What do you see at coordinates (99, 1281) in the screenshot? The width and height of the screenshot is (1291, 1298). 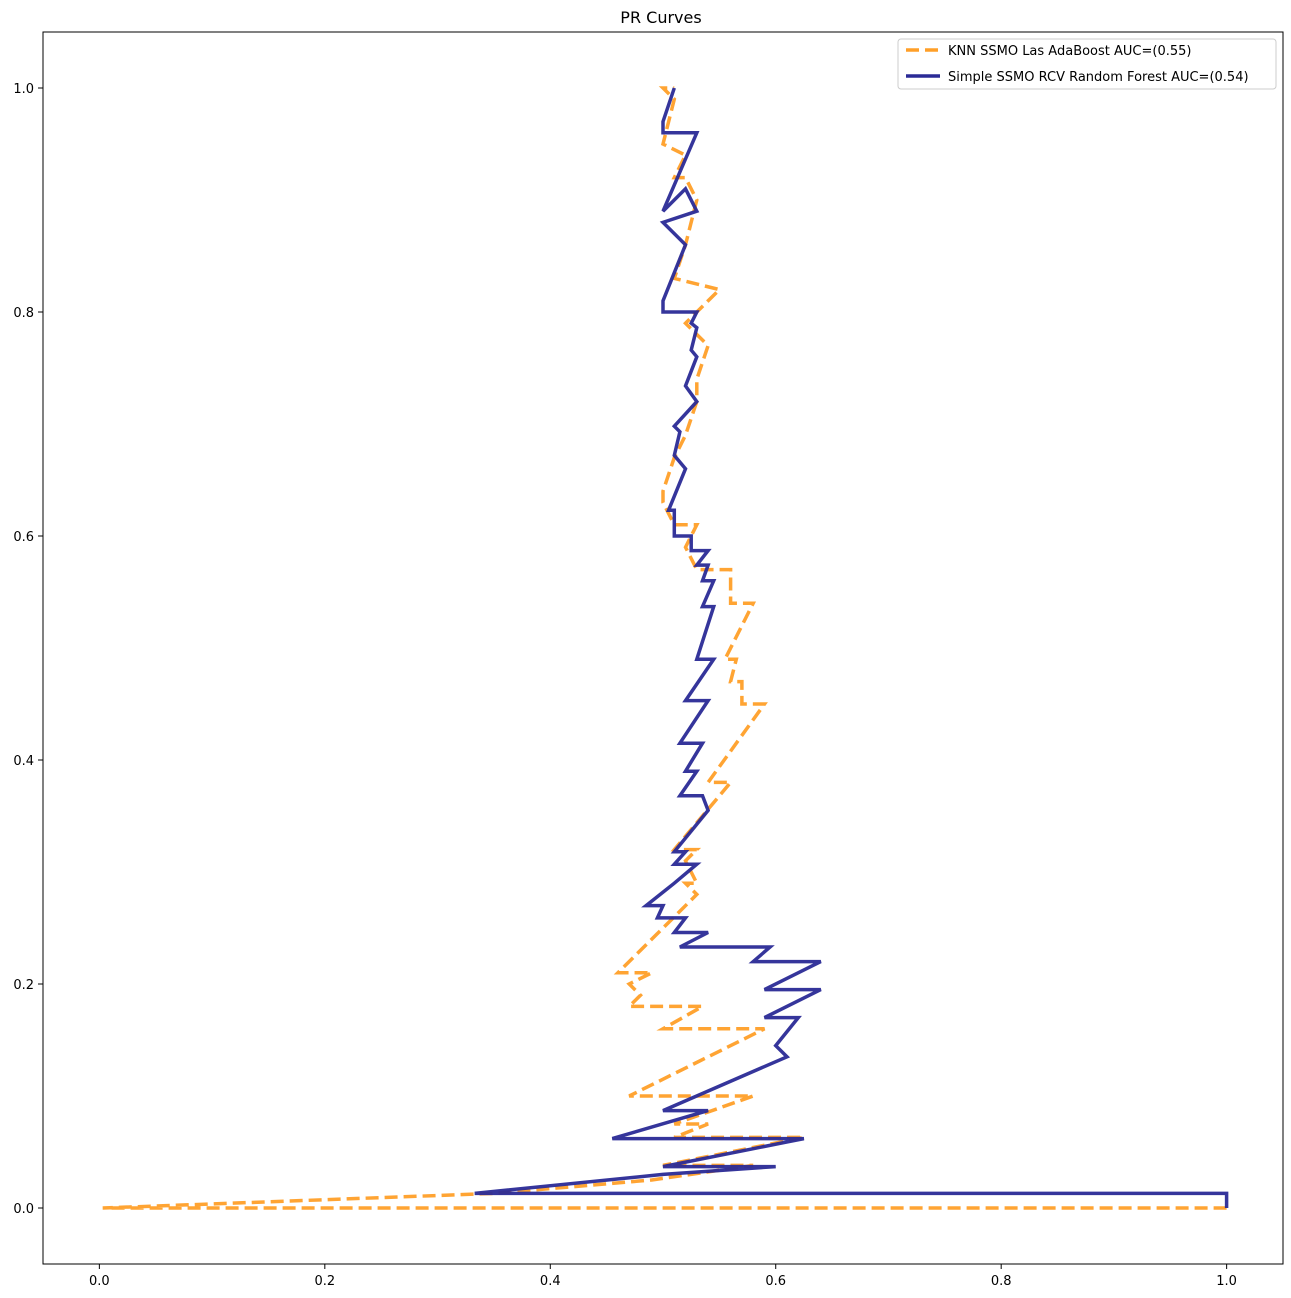 I see `x-tick-label: 0.0` at bounding box center [99, 1281].